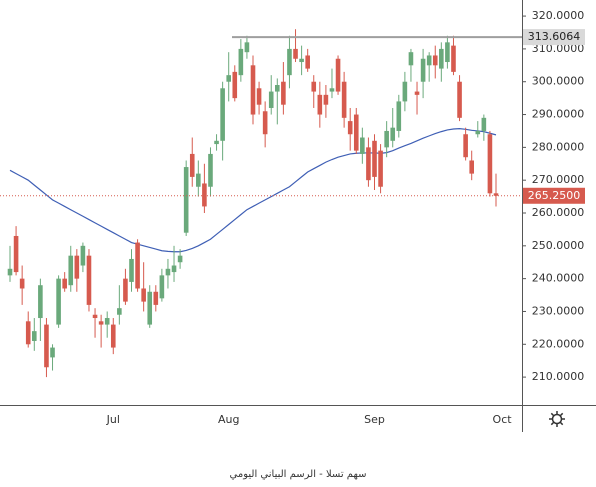  Describe the element at coordinates (558, 15) in the screenshot. I see `y-tick-label: 320.0000` at that location.